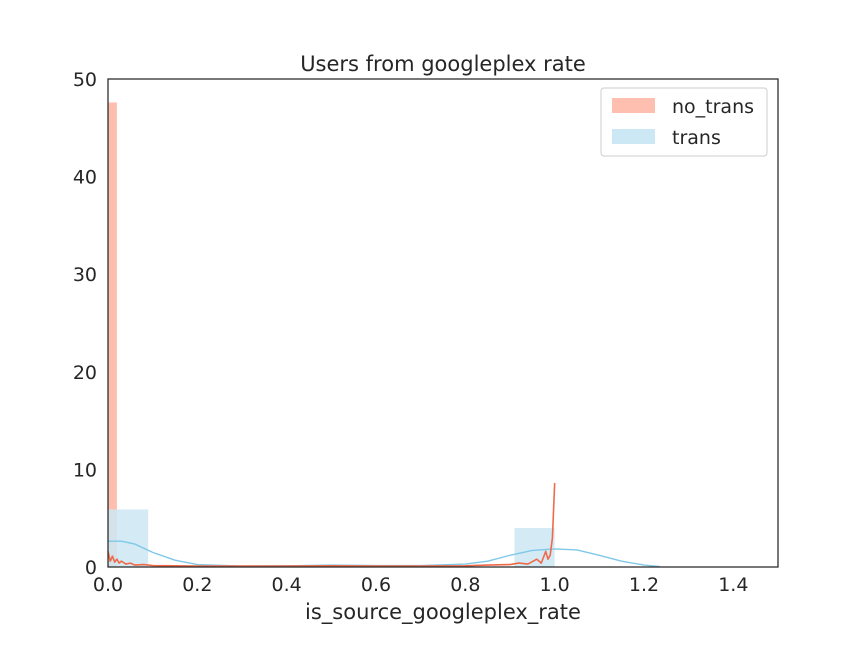 The height and width of the screenshot is (648, 864). Describe the element at coordinates (644, 585) in the screenshot. I see `x-tick-label: 1.2` at that location.